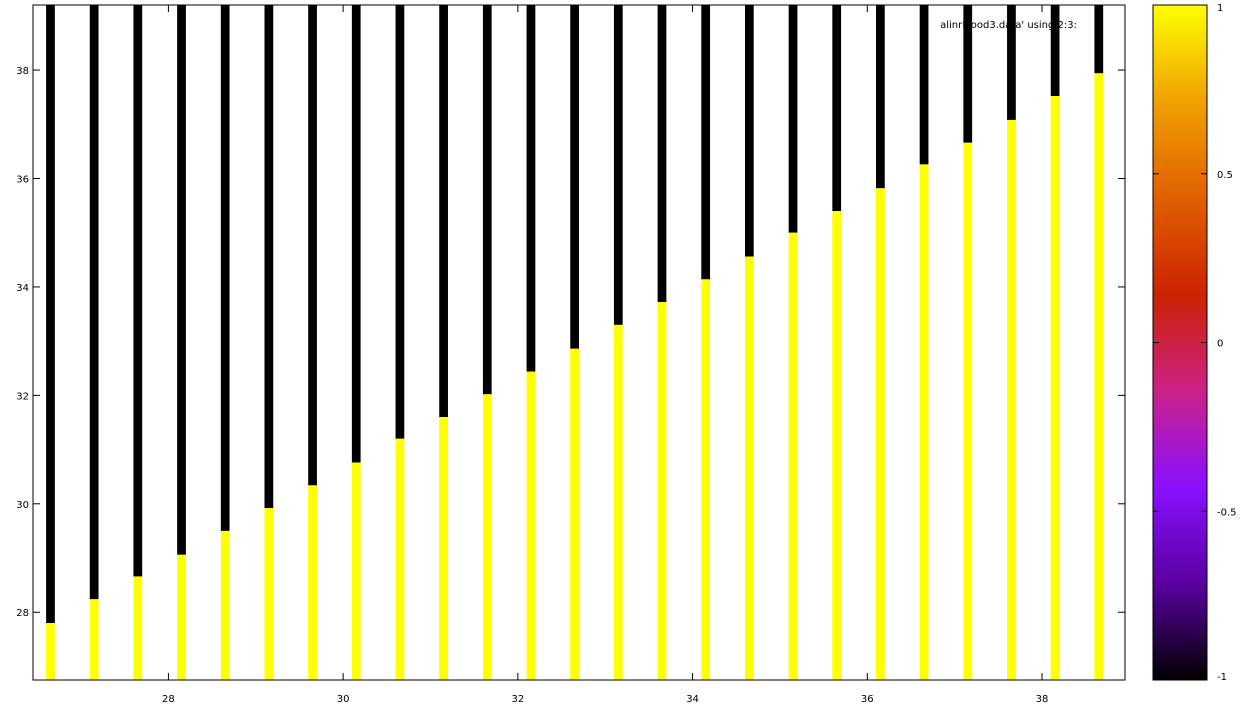 This screenshot has width=1252, height=712. I want to click on x-tick-label-5: 38, so click(1042, 699).